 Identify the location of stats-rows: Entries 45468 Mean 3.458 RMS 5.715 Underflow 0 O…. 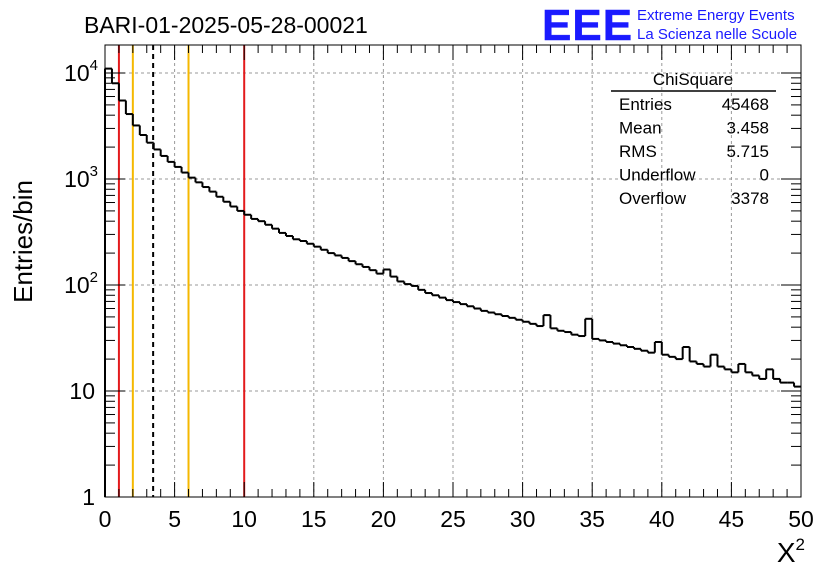
(694, 151).